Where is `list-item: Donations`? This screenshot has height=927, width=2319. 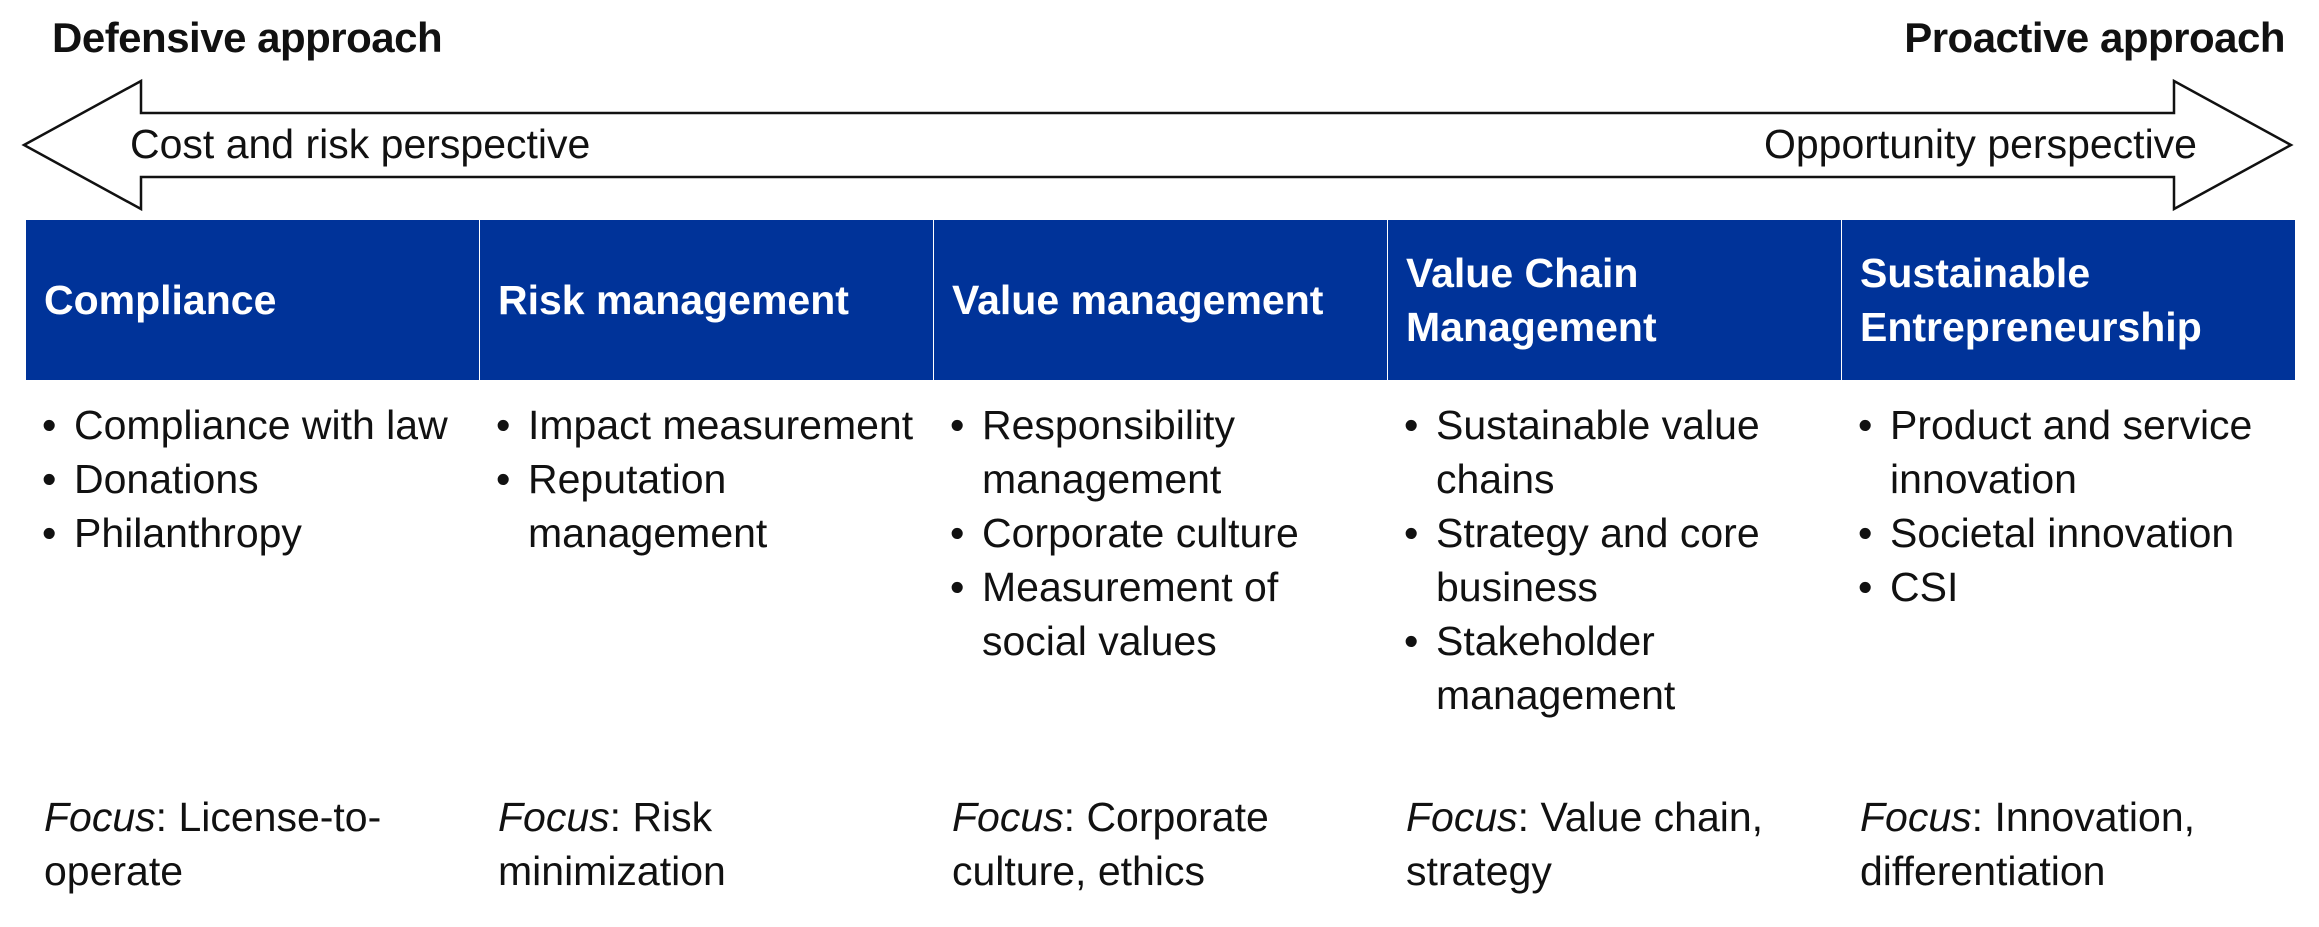 list-item: Donations is located at coordinates (251, 479).